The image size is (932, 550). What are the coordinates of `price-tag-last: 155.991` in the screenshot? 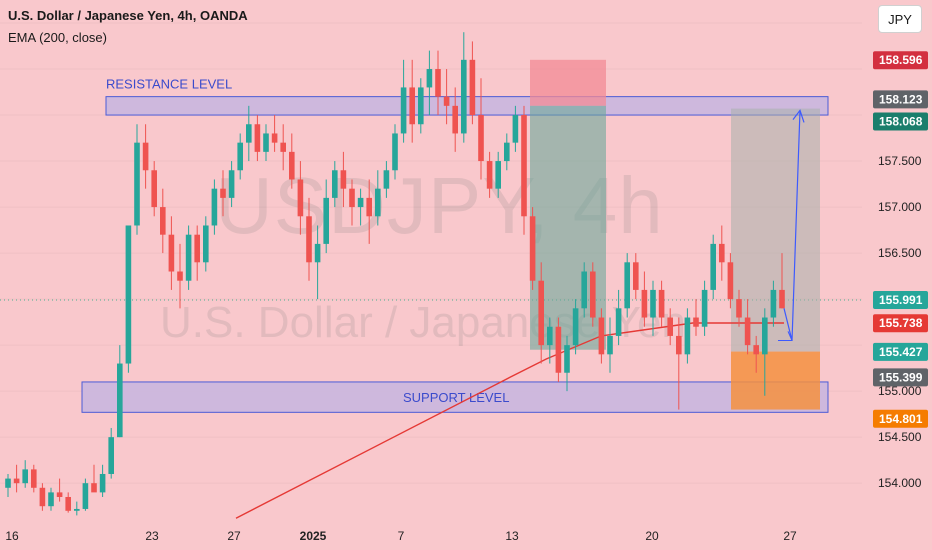 It's located at (900, 299).